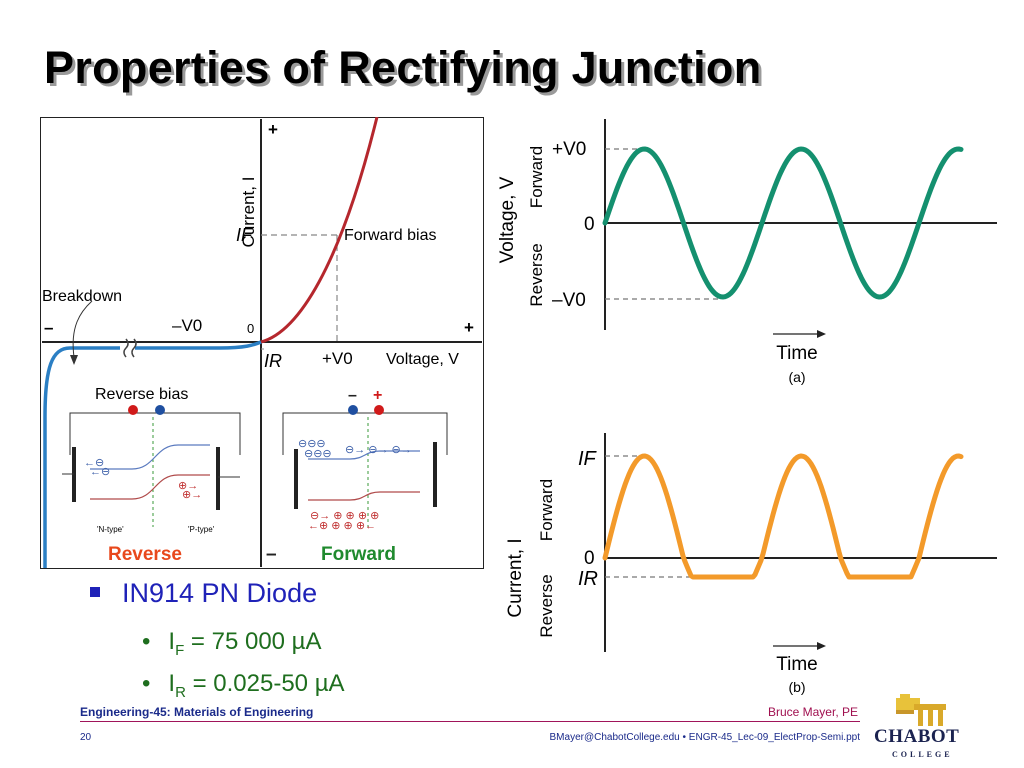  What do you see at coordinates (546, 605) in the screenshot?
I see `current-reverse-label: Reverse` at bounding box center [546, 605].